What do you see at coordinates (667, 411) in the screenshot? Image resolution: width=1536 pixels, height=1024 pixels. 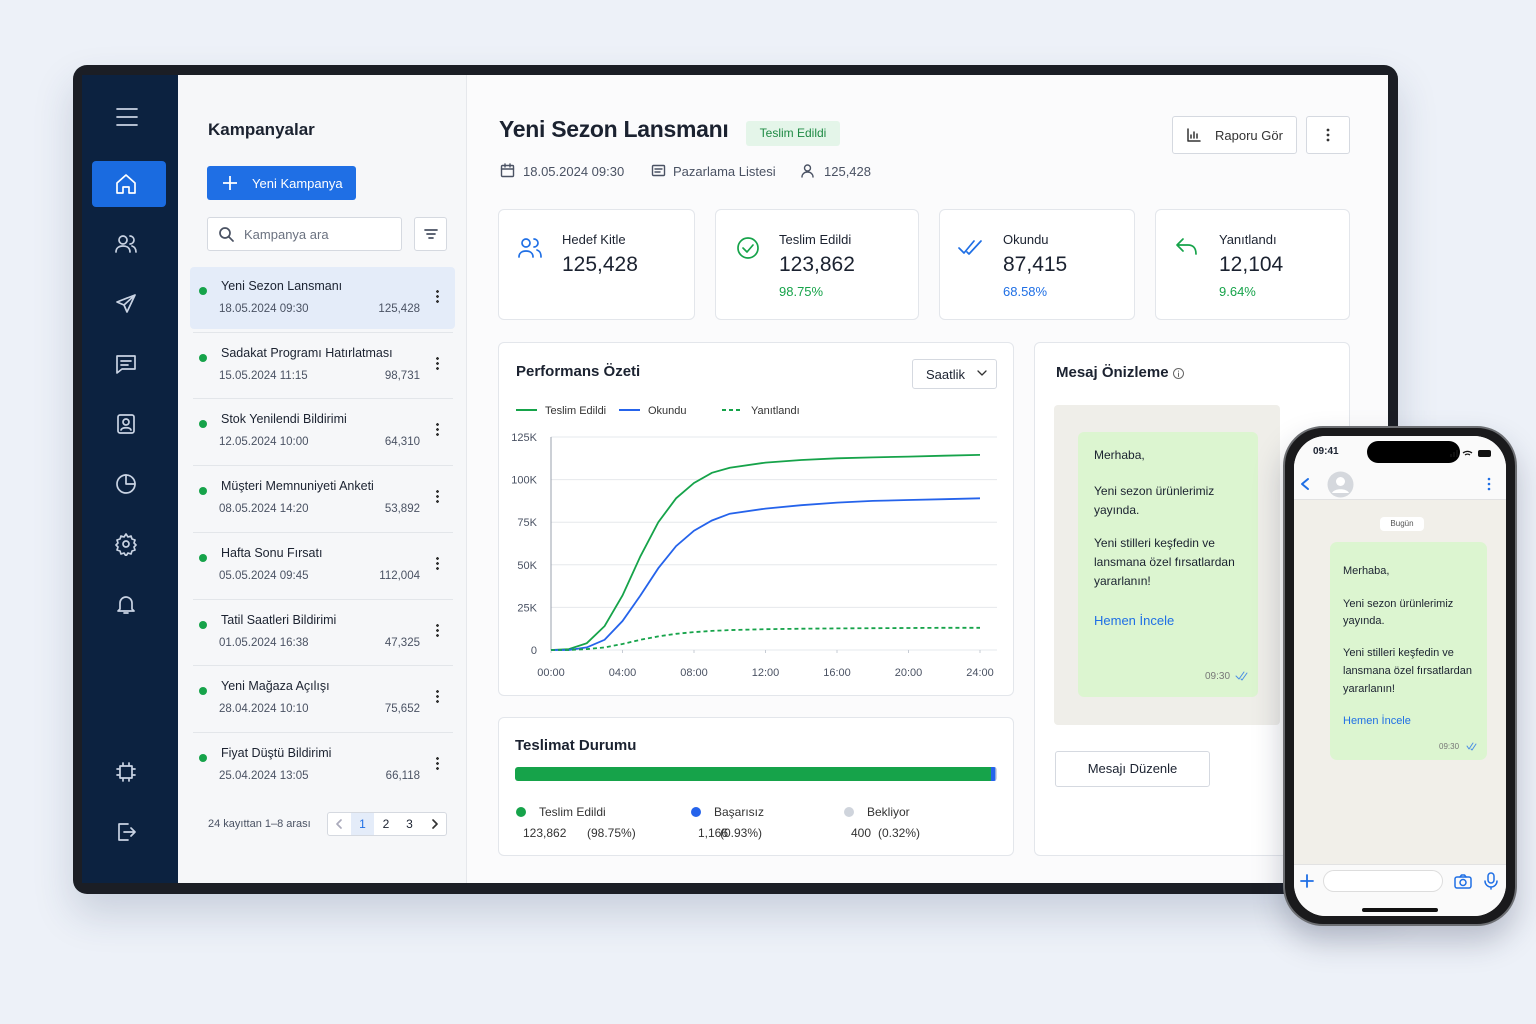 I see `legend-label: Okundu` at bounding box center [667, 411].